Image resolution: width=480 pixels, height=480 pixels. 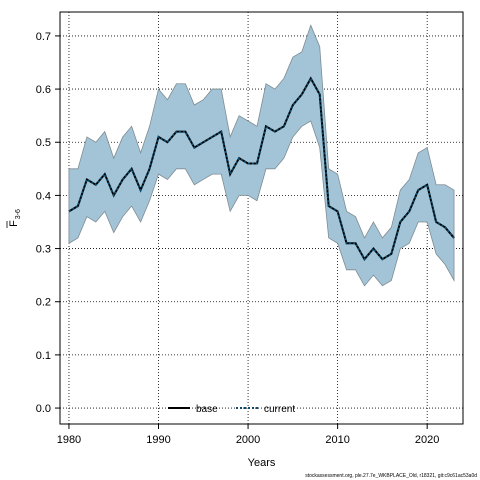 I want to click on svg-text: F3-6, so click(x=15, y=218).